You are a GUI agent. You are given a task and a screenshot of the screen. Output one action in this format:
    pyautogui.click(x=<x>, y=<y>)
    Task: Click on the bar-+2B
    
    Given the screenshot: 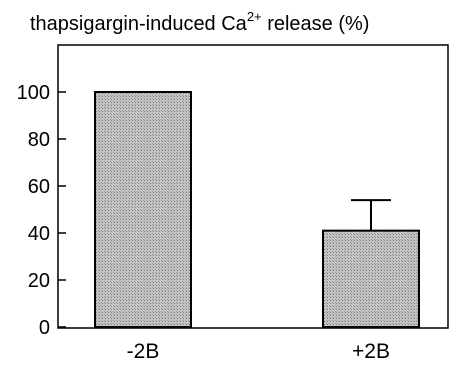 What is the action you would take?
    pyautogui.click(x=371, y=278)
    